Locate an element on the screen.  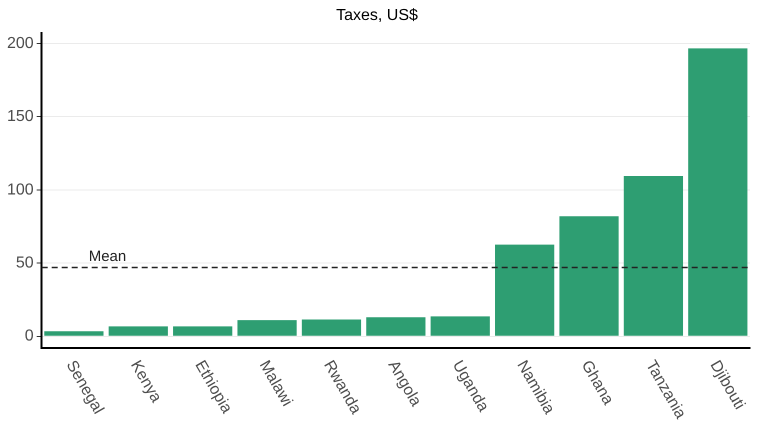
ref-line-label: Mean is located at coordinates (107, 257).